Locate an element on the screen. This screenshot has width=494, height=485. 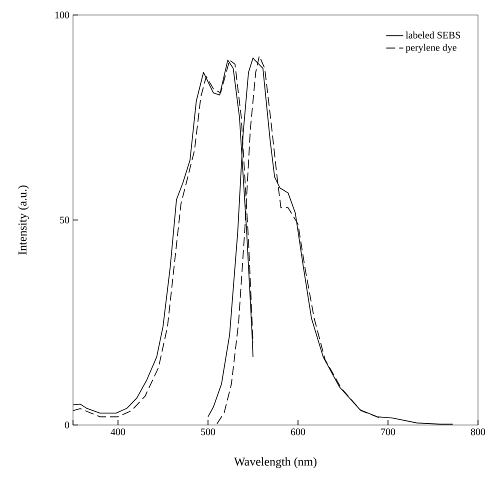
y-tick-label: 100 is located at coordinates (62, 15).